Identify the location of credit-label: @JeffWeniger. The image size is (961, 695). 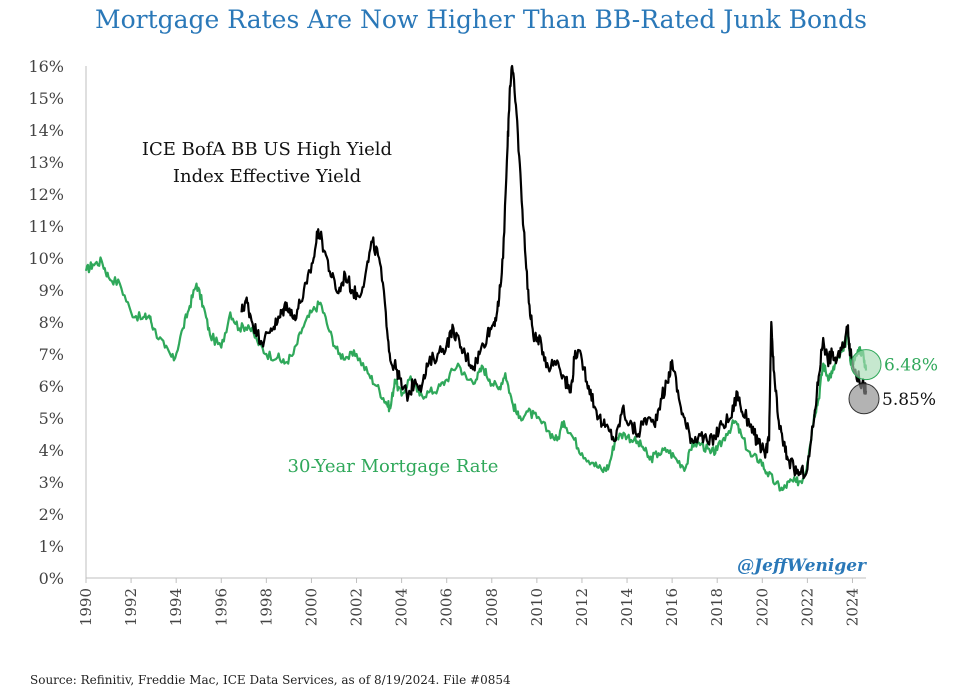
(802, 566).